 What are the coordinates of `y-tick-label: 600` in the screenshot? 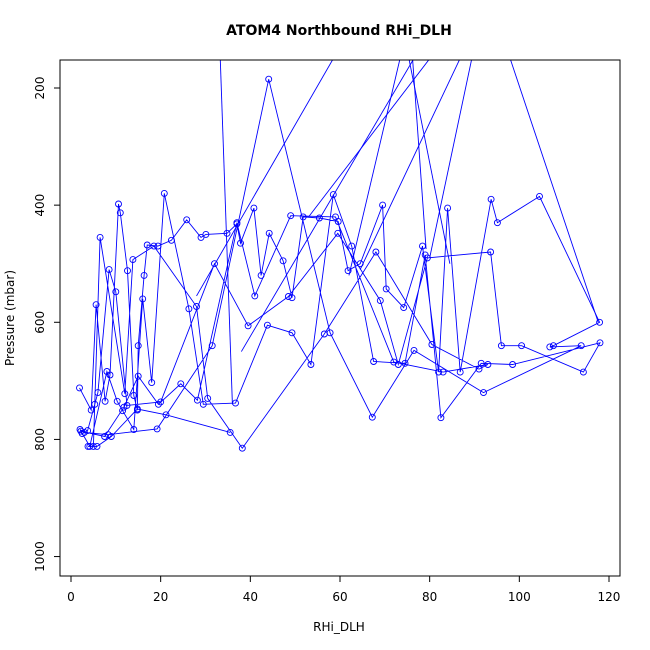 It's located at (40, 322).